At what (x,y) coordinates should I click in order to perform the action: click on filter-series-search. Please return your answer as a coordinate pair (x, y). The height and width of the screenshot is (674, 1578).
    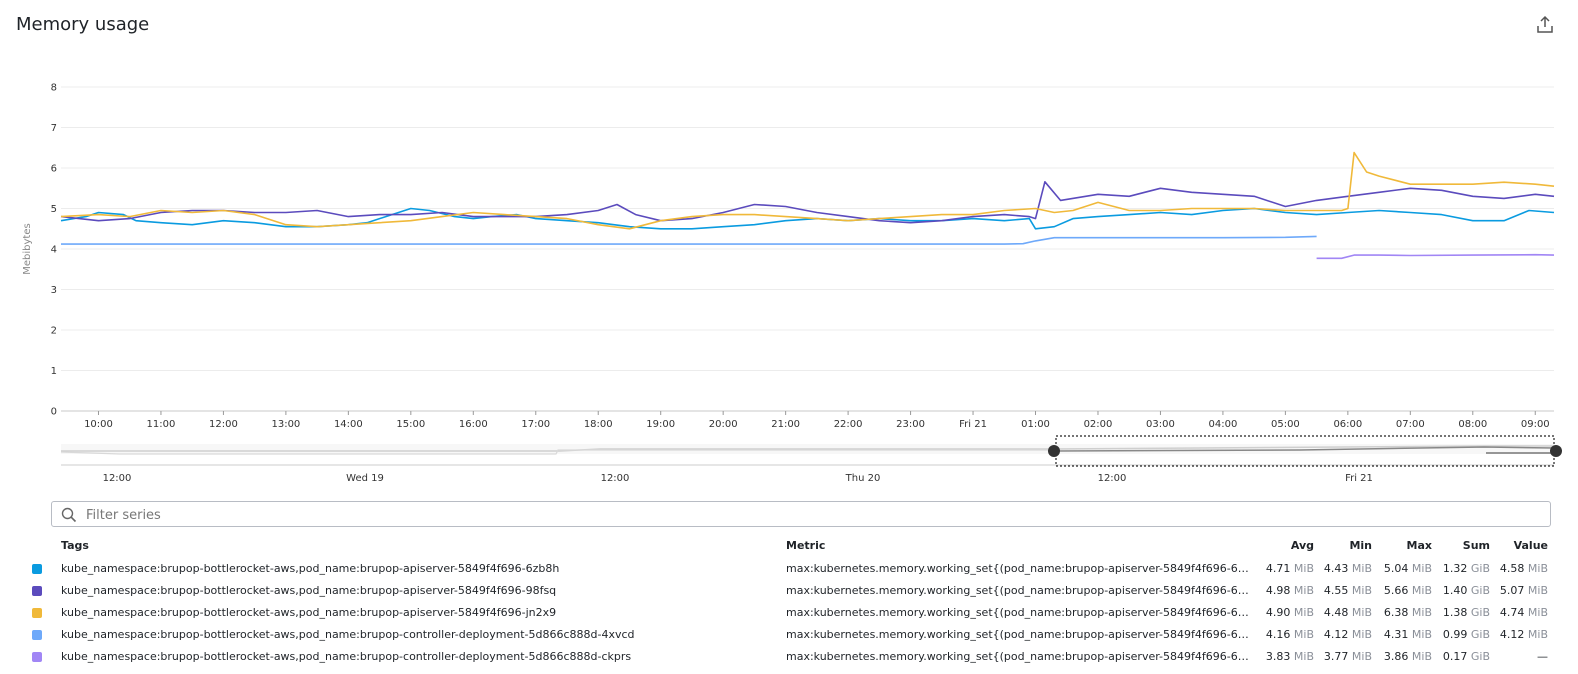
    Looking at the image, I should click on (801, 514).